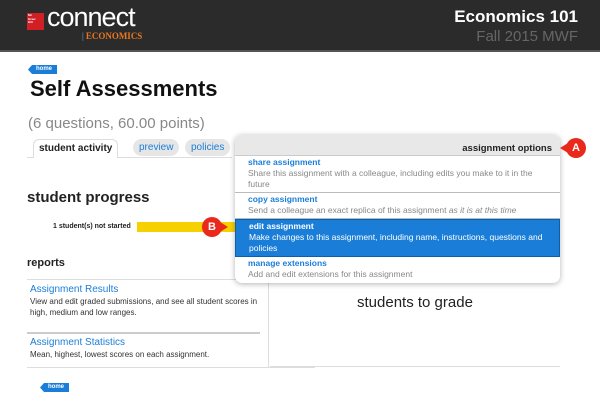  Describe the element at coordinates (43, 69) in the screenshot. I see `home-breadcrumb: home` at that location.